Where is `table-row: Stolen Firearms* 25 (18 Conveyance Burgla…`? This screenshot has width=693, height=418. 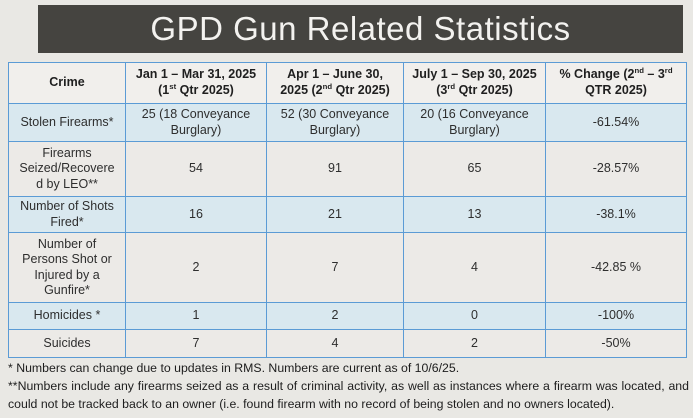 table-row: Stolen Firearms* 25 (18 Conveyance Burgla… is located at coordinates (347, 122).